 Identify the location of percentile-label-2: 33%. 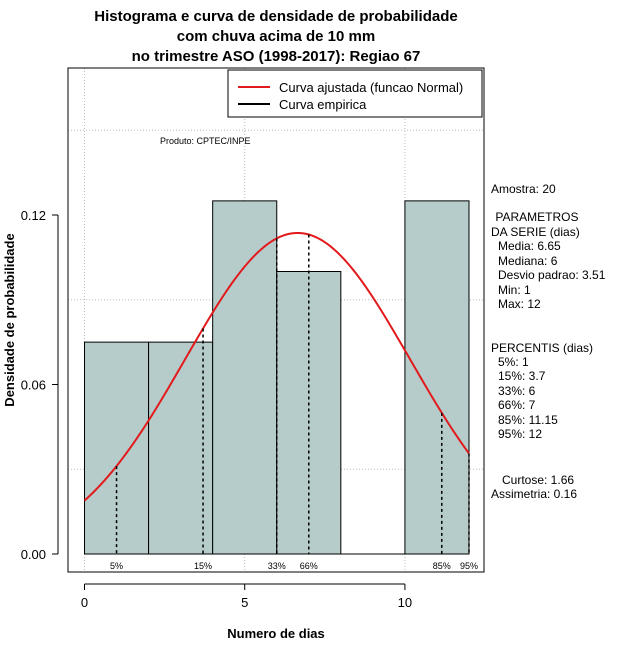
(277, 566).